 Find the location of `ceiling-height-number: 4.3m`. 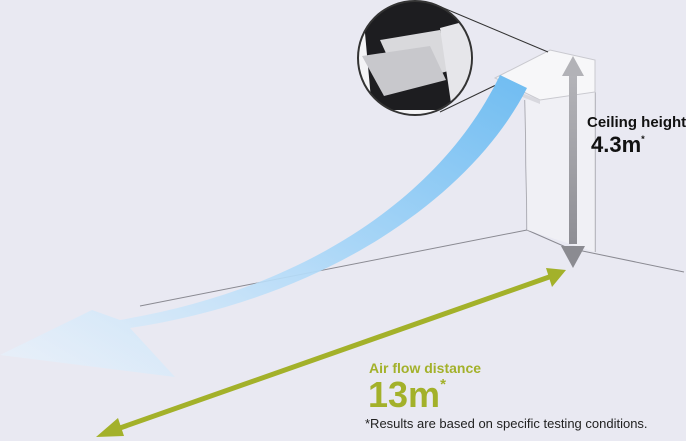

ceiling-height-number: 4.3m is located at coordinates (616, 144).